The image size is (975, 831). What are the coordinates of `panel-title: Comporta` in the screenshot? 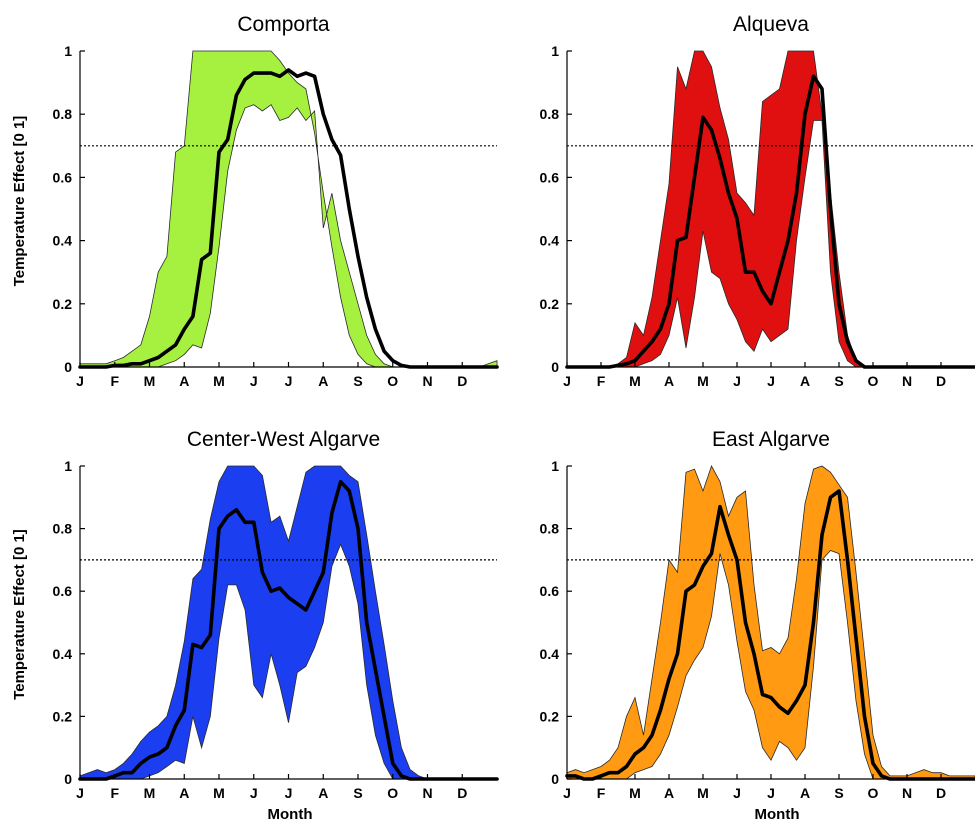 It's located at (283, 24).